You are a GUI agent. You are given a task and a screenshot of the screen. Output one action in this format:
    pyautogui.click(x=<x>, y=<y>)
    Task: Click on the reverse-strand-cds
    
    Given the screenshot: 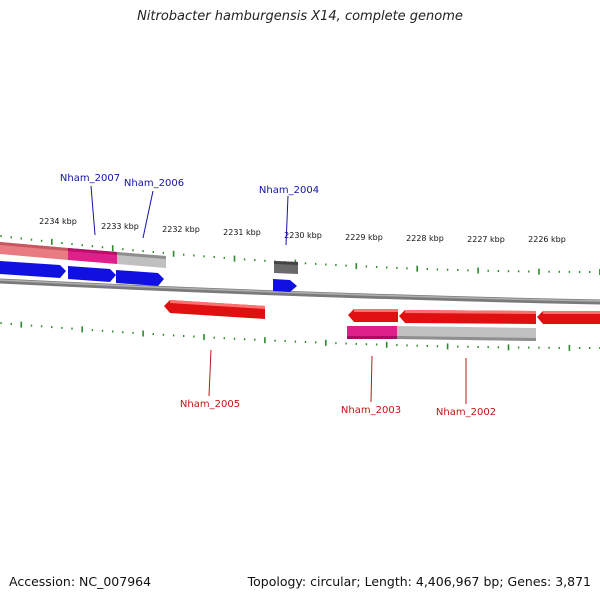 What is the action you would take?
    pyautogui.click(x=382, y=312)
    